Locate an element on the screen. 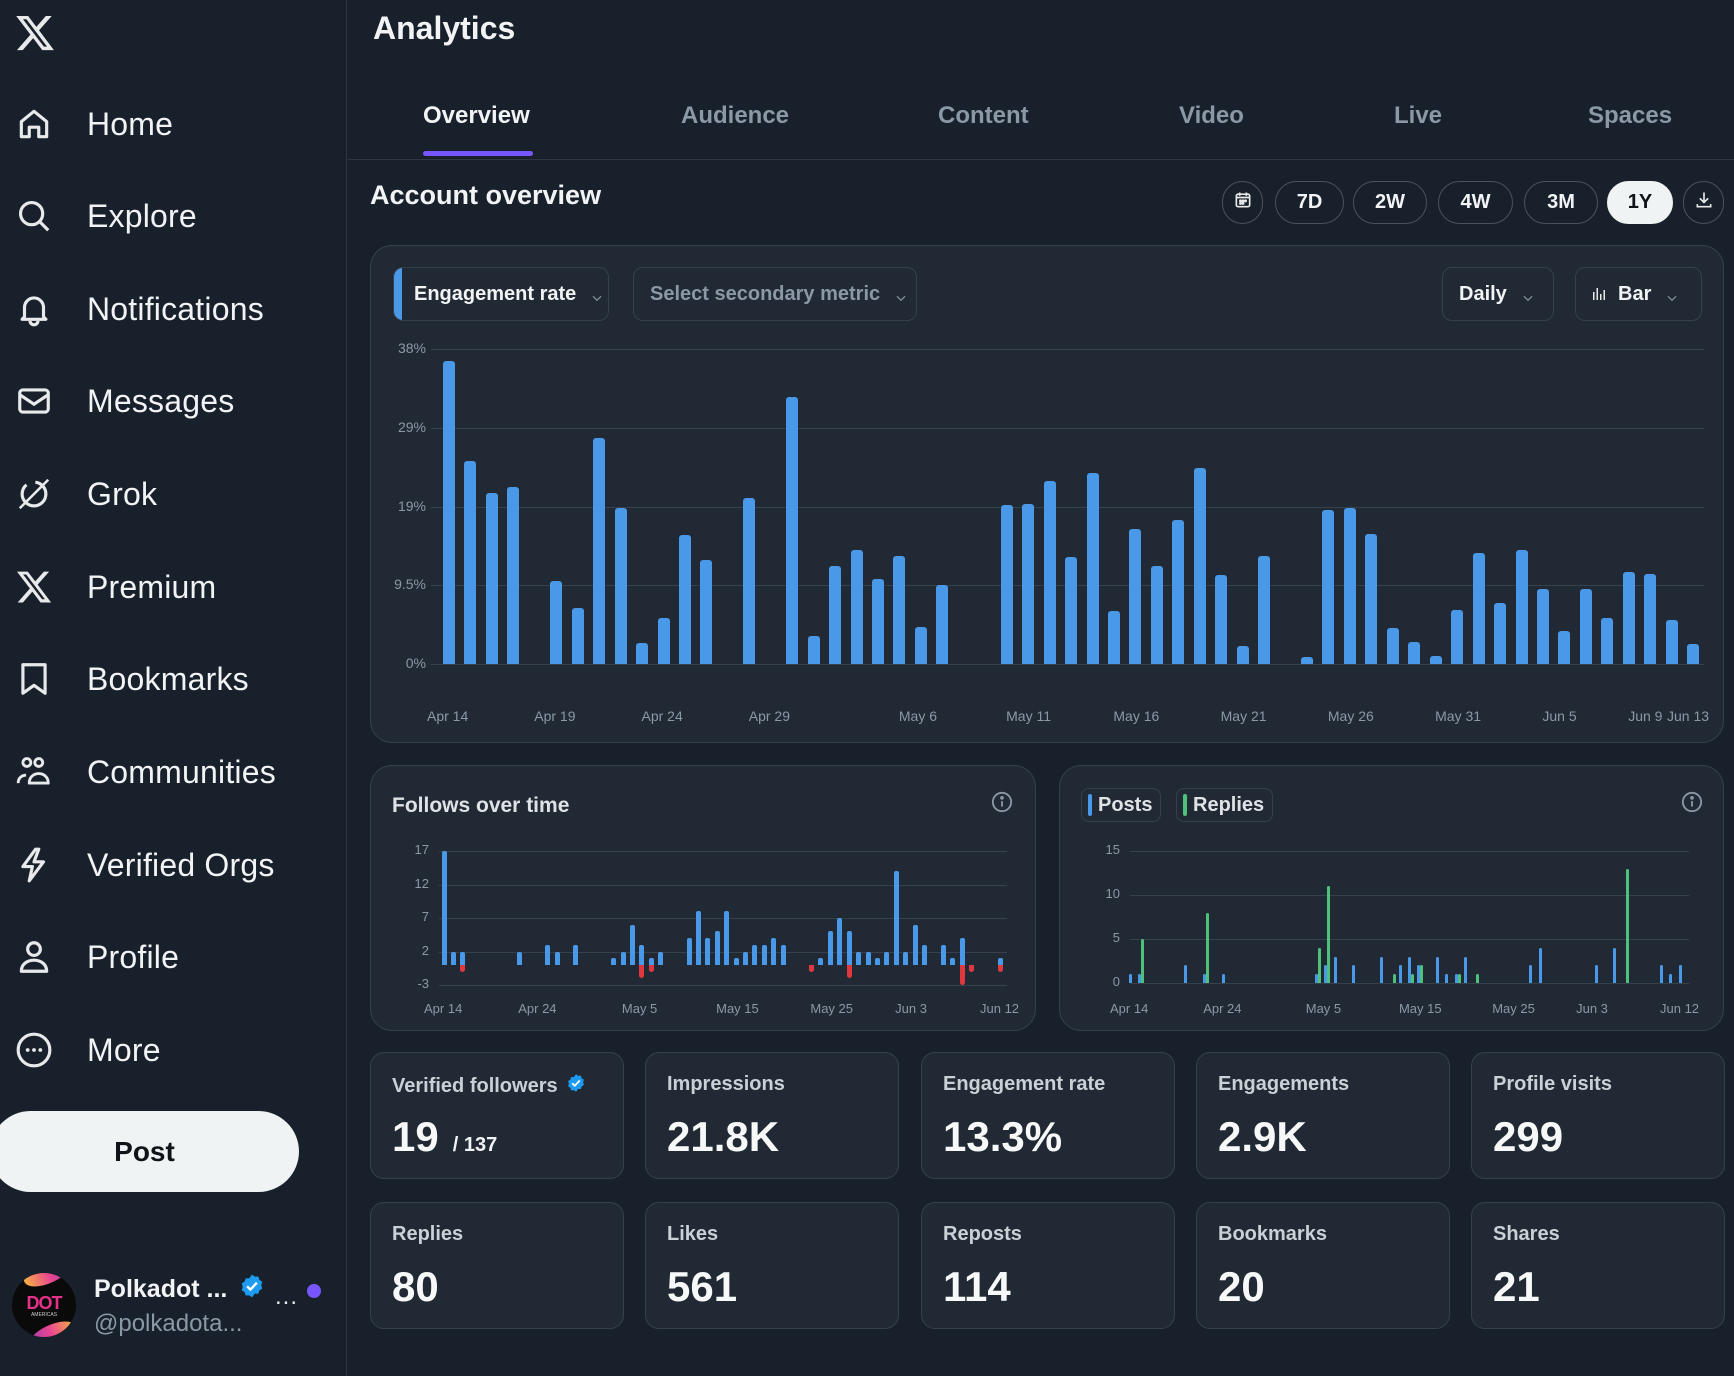 This screenshot has height=1376, width=1734. stat-card-verified-followers: Verified followers 19 / 137 is located at coordinates (497, 1115).